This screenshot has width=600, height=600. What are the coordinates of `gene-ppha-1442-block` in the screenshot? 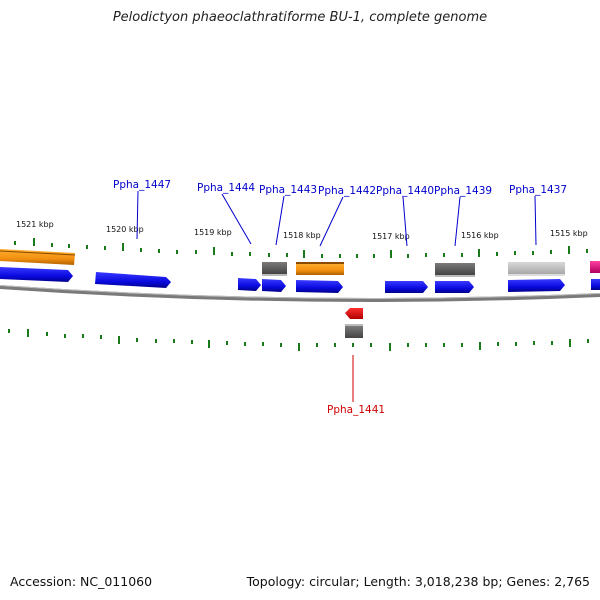 It's located at (320, 269).